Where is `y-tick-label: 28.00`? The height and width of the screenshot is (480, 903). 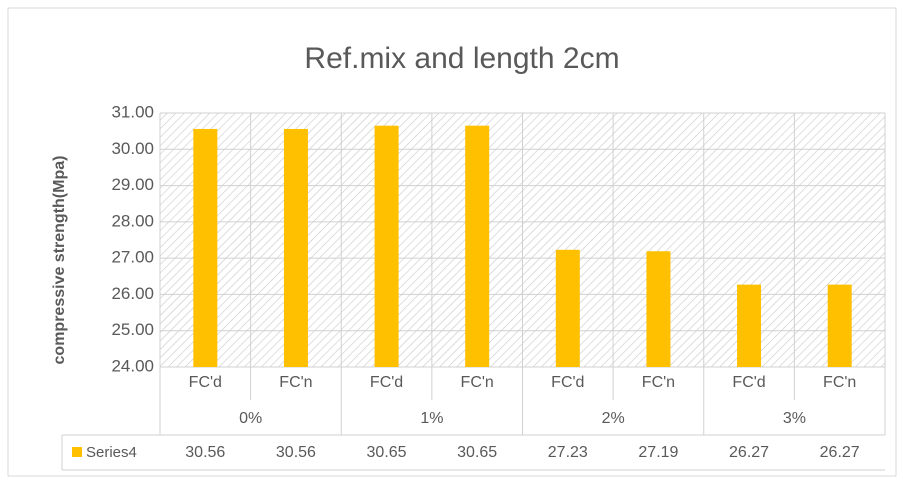 y-tick-label: 28.00 is located at coordinates (132, 220).